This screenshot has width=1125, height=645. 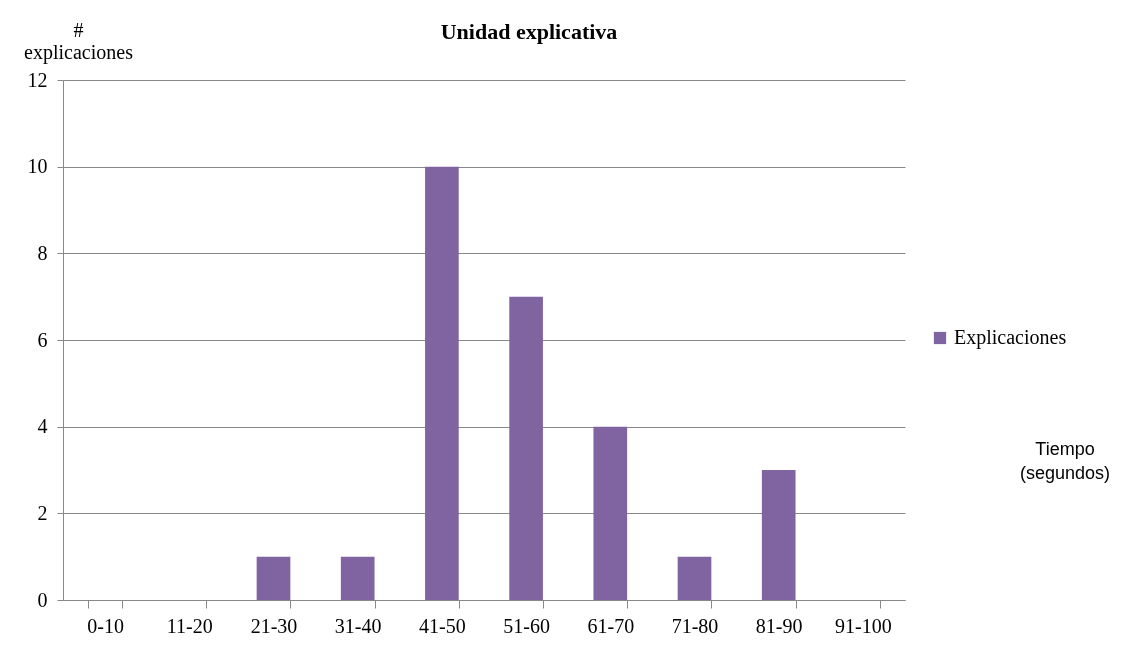 What do you see at coordinates (189, 625) in the screenshot?
I see `x-tick-label: 11-20` at bounding box center [189, 625].